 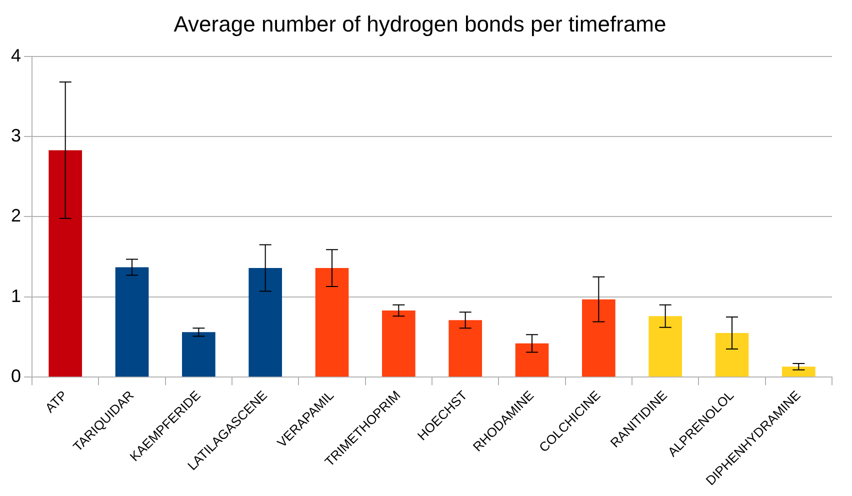 What do you see at coordinates (16, 376) in the screenshot?
I see `y-tick-label: 0` at bounding box center [16, 376].